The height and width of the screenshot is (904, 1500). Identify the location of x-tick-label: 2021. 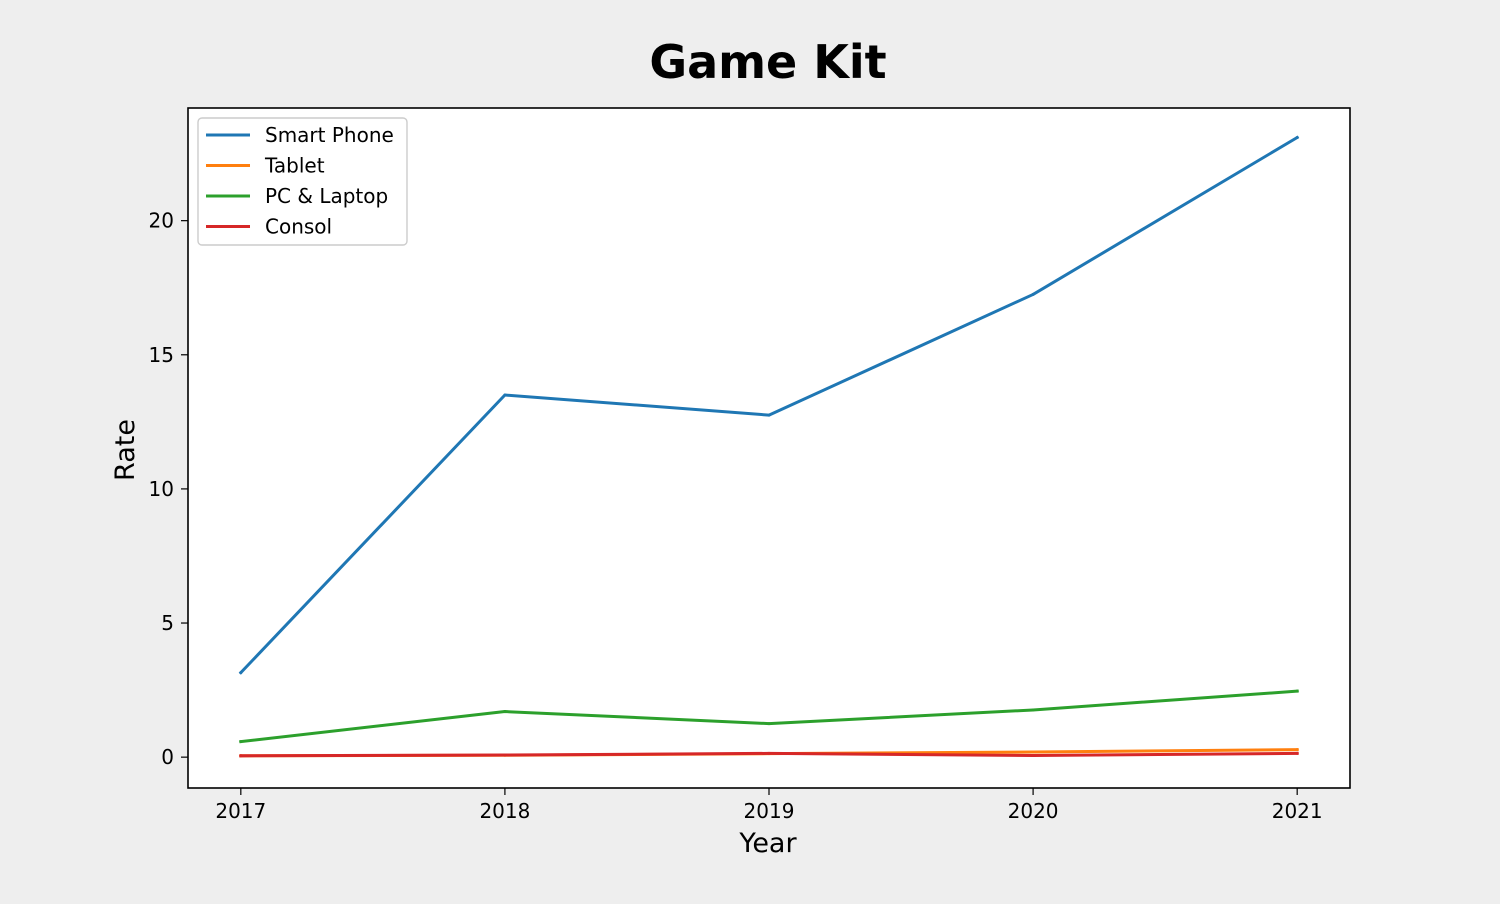
(1297, 811).